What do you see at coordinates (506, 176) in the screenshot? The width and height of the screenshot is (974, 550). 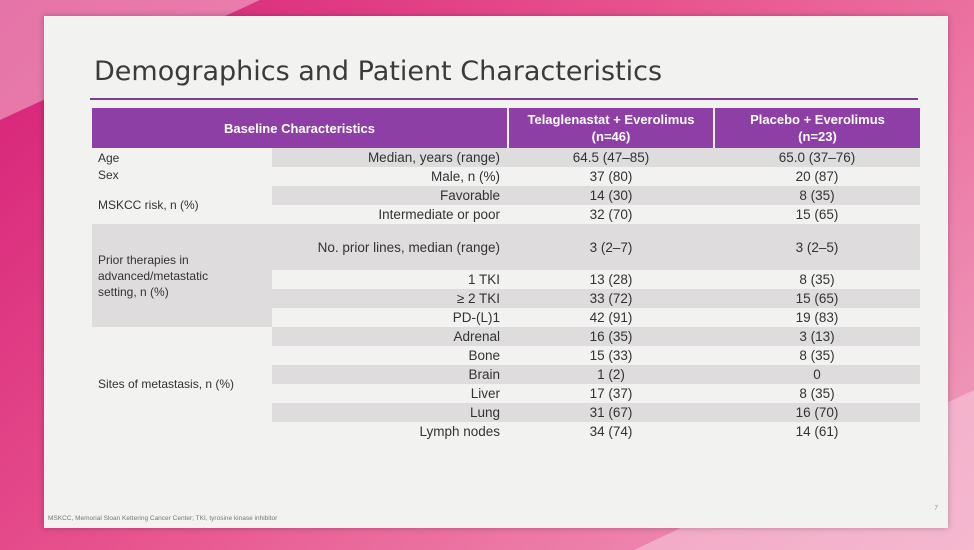 I see `table-row: Sex Male, n (%) 37 (80) 20 (87)` at bounding box center [506, 176].